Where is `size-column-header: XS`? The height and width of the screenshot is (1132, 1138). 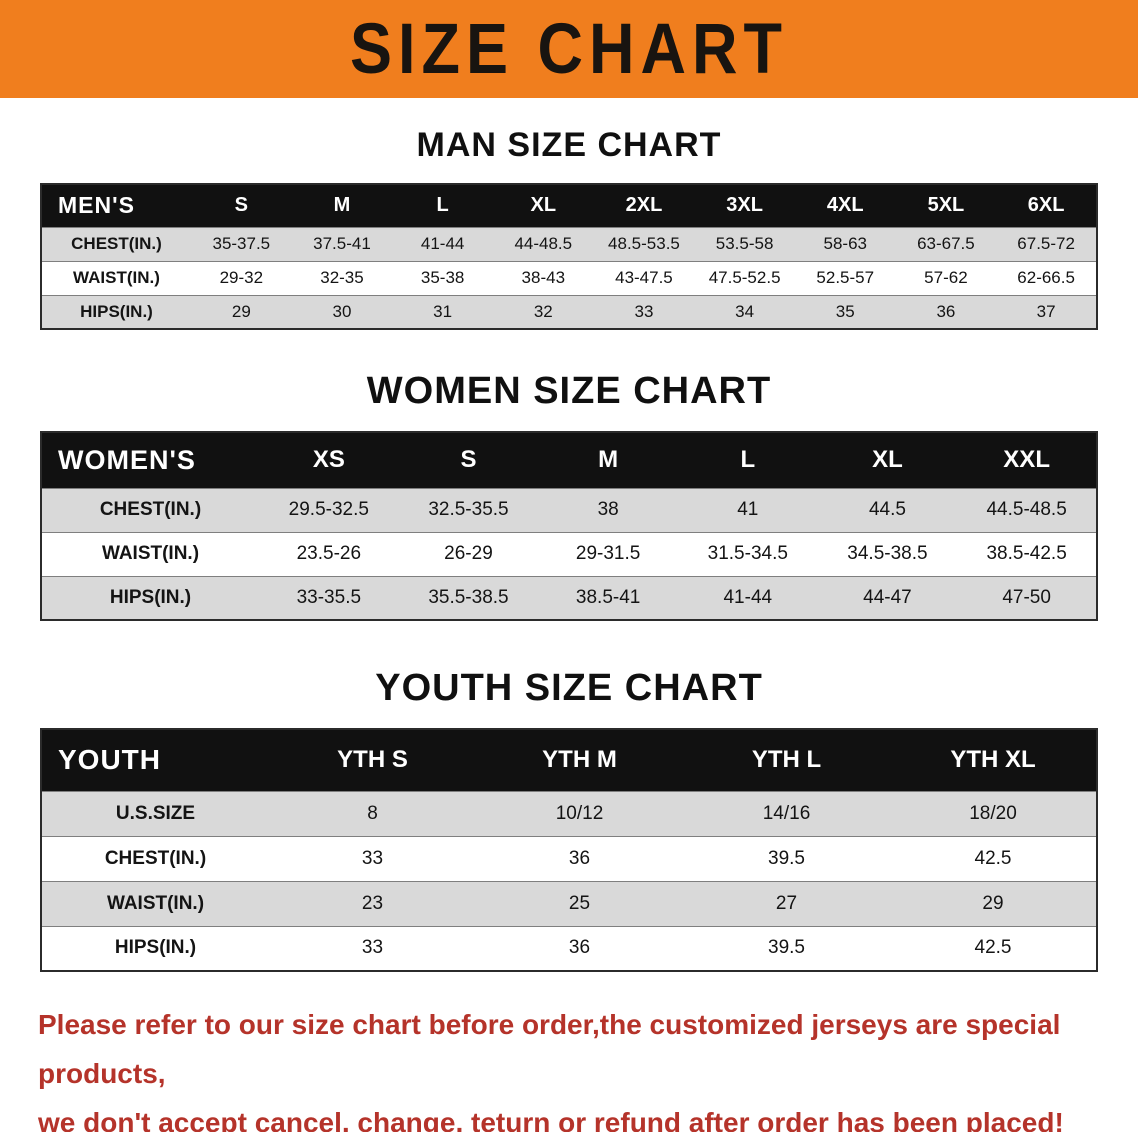 size-column-header: XS is located at coordinates (329, 460).